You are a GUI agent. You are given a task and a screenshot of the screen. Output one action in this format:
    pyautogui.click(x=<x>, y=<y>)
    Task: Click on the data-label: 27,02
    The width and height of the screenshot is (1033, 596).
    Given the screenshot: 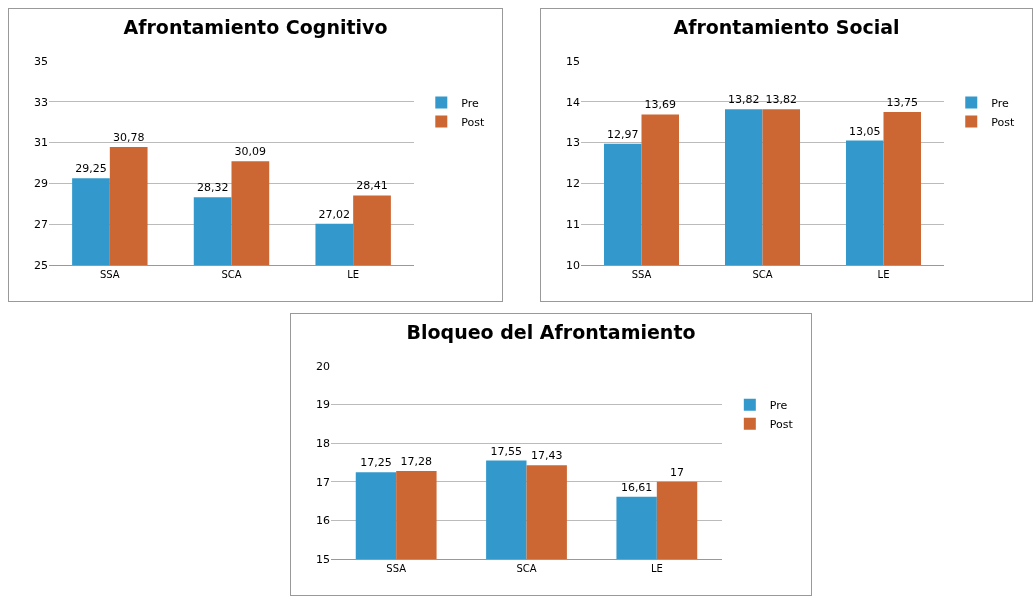 What is the action you would take?
    pyautogui.click(x=334, y=214)
    